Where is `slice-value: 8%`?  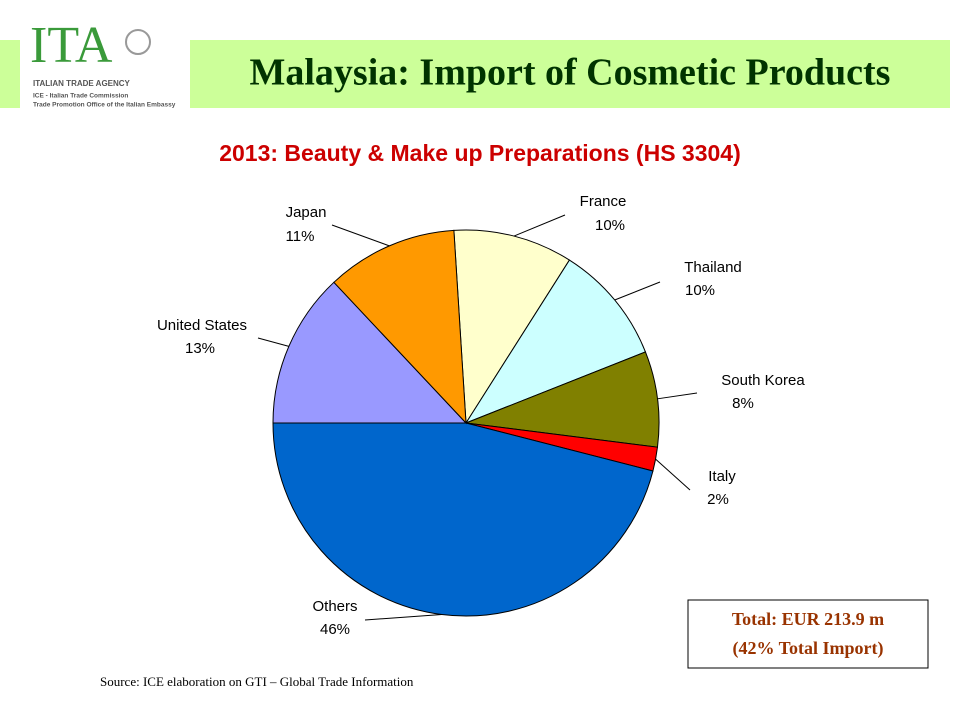
slice-value: 8% is located at coordinates (743, 403).